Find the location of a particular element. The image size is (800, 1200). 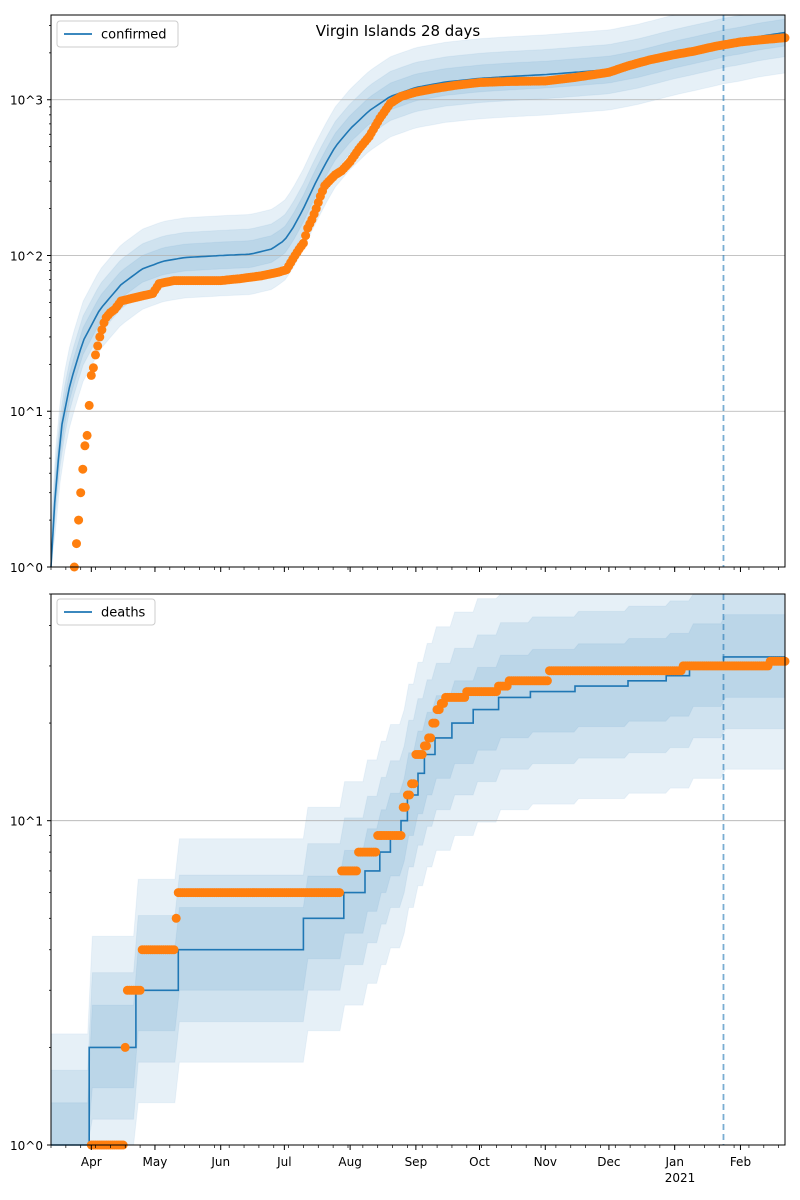

x-tick-label-sep: Sep is located at coordinates (416, 1162).